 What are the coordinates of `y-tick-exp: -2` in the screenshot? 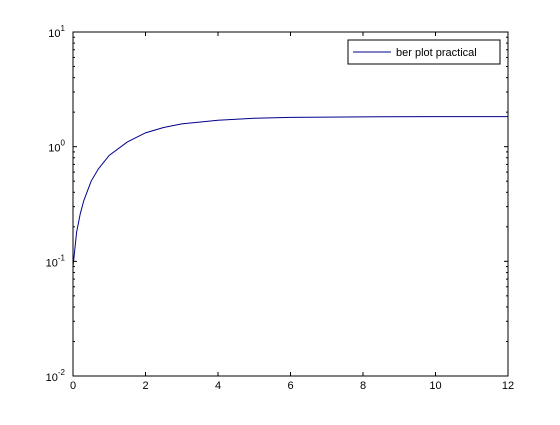 It's located at (62, 372).